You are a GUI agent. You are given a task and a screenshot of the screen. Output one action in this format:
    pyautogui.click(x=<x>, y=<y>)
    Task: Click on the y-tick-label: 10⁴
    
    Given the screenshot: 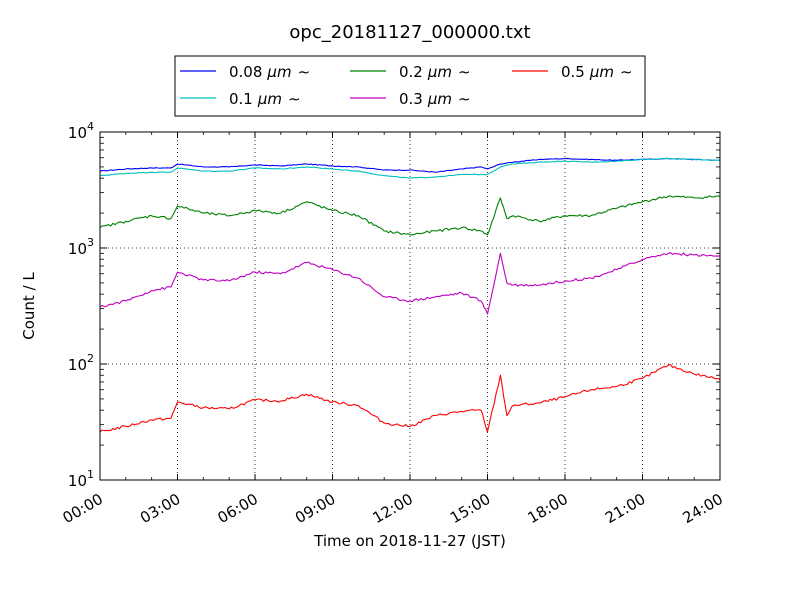 What is the action you would take?
    pyautogui.click(x=81, y=131)
    